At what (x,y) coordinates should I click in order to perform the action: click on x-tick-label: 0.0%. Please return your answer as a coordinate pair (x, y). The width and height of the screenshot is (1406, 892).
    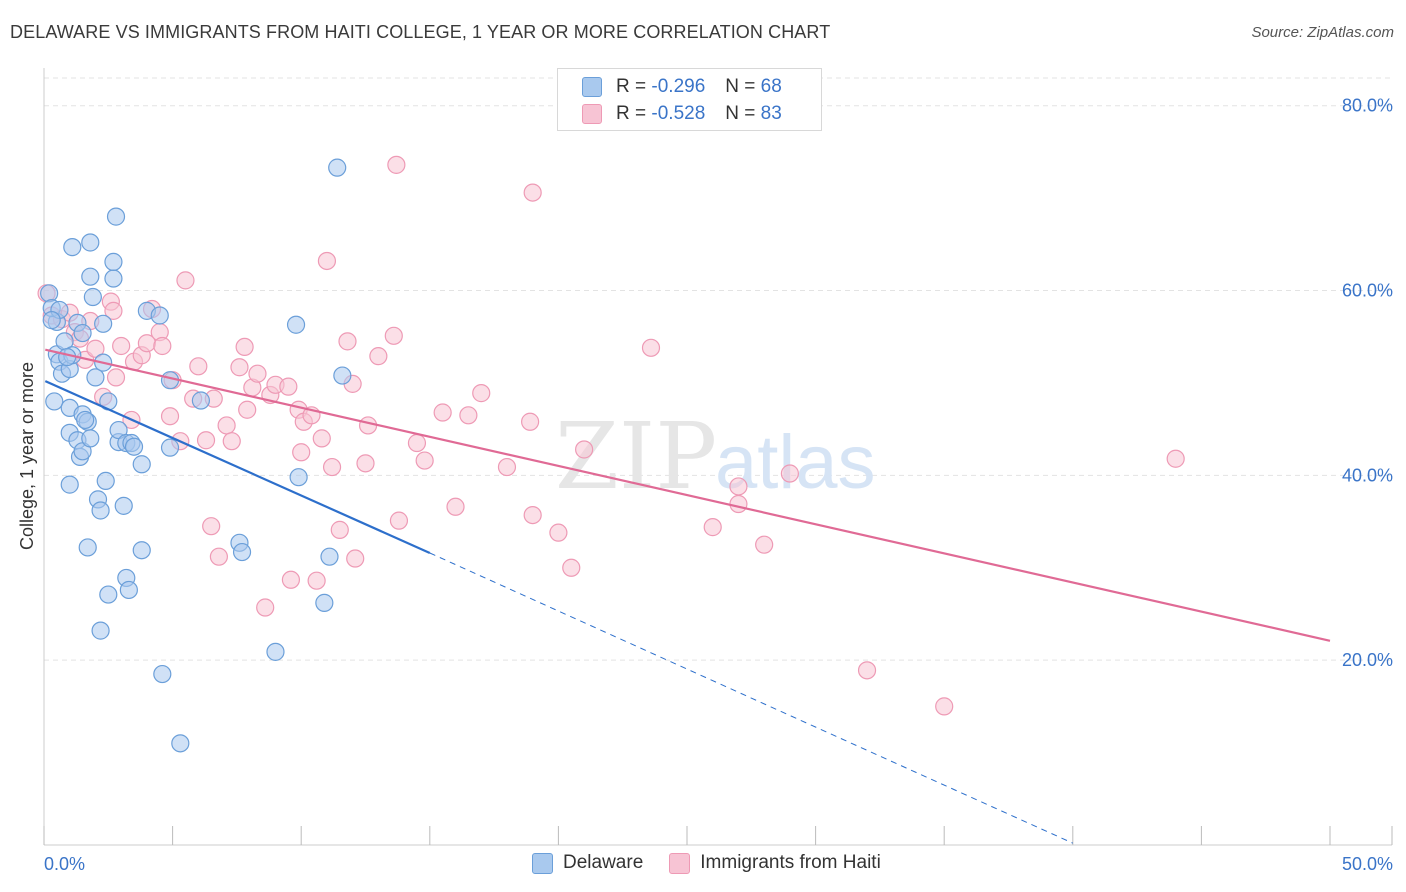
    Looking at the image, I should click on (64, 864).